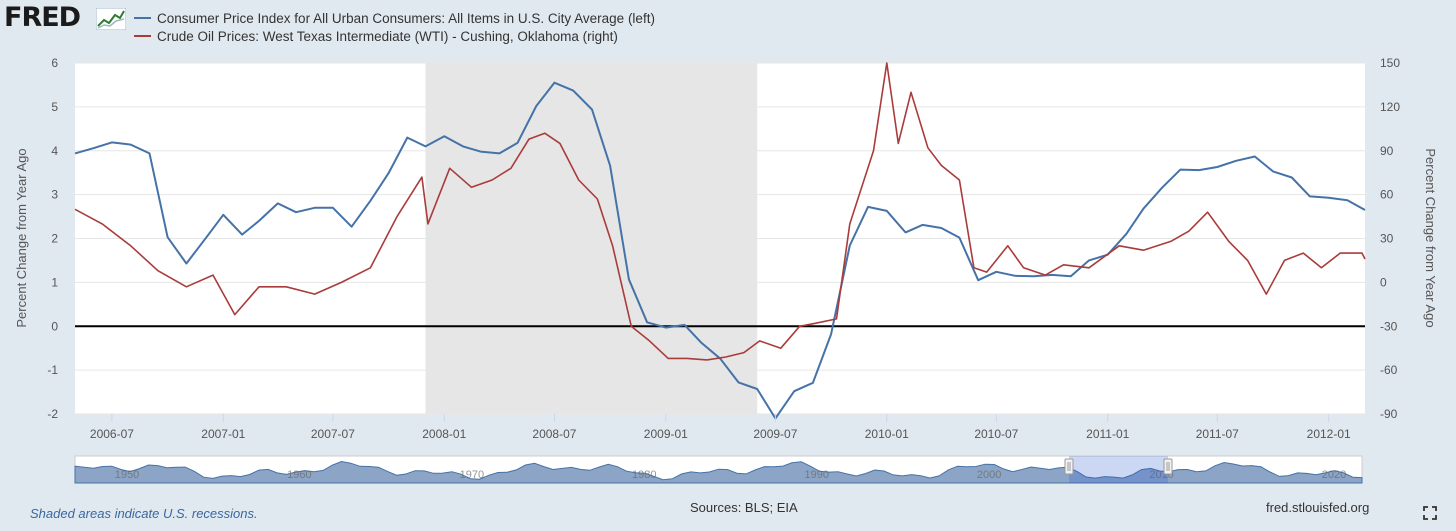 This screenshot has width=1456, height=531. I want to click on navigator-label: 1980, so click(644, 475).